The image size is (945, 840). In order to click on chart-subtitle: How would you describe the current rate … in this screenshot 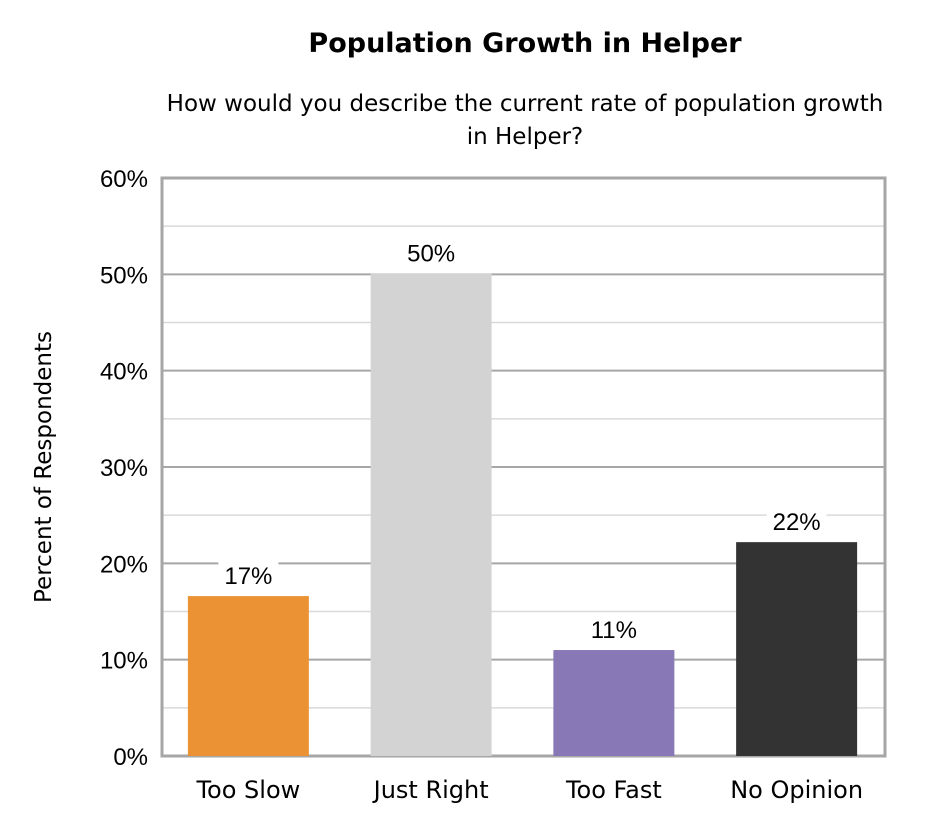, I will do `click(525, 120)`.